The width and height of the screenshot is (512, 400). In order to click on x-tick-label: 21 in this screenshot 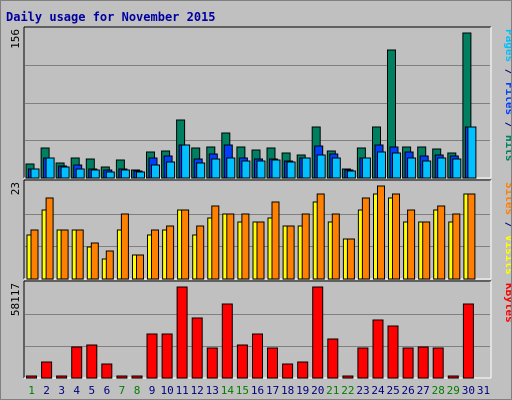, I will do `click(332, 390)`.